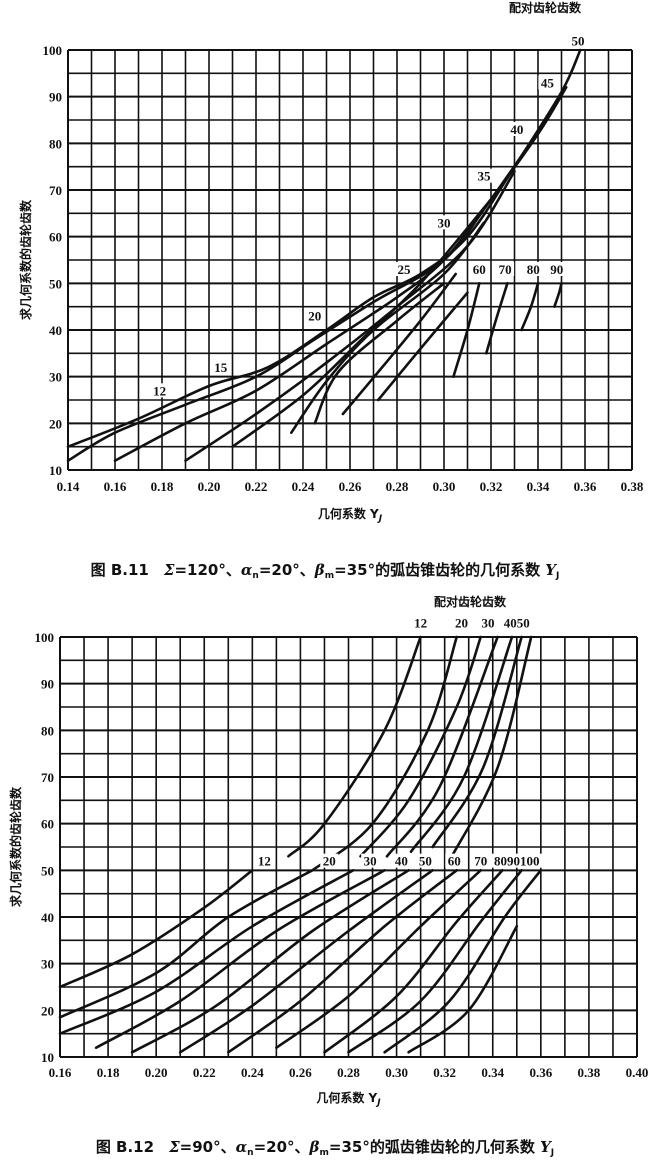 This screenshot has height=1168, width=650. Describe the element at coordinates (255, 576) in the screenshot. I see `caption-part: n` at that location.